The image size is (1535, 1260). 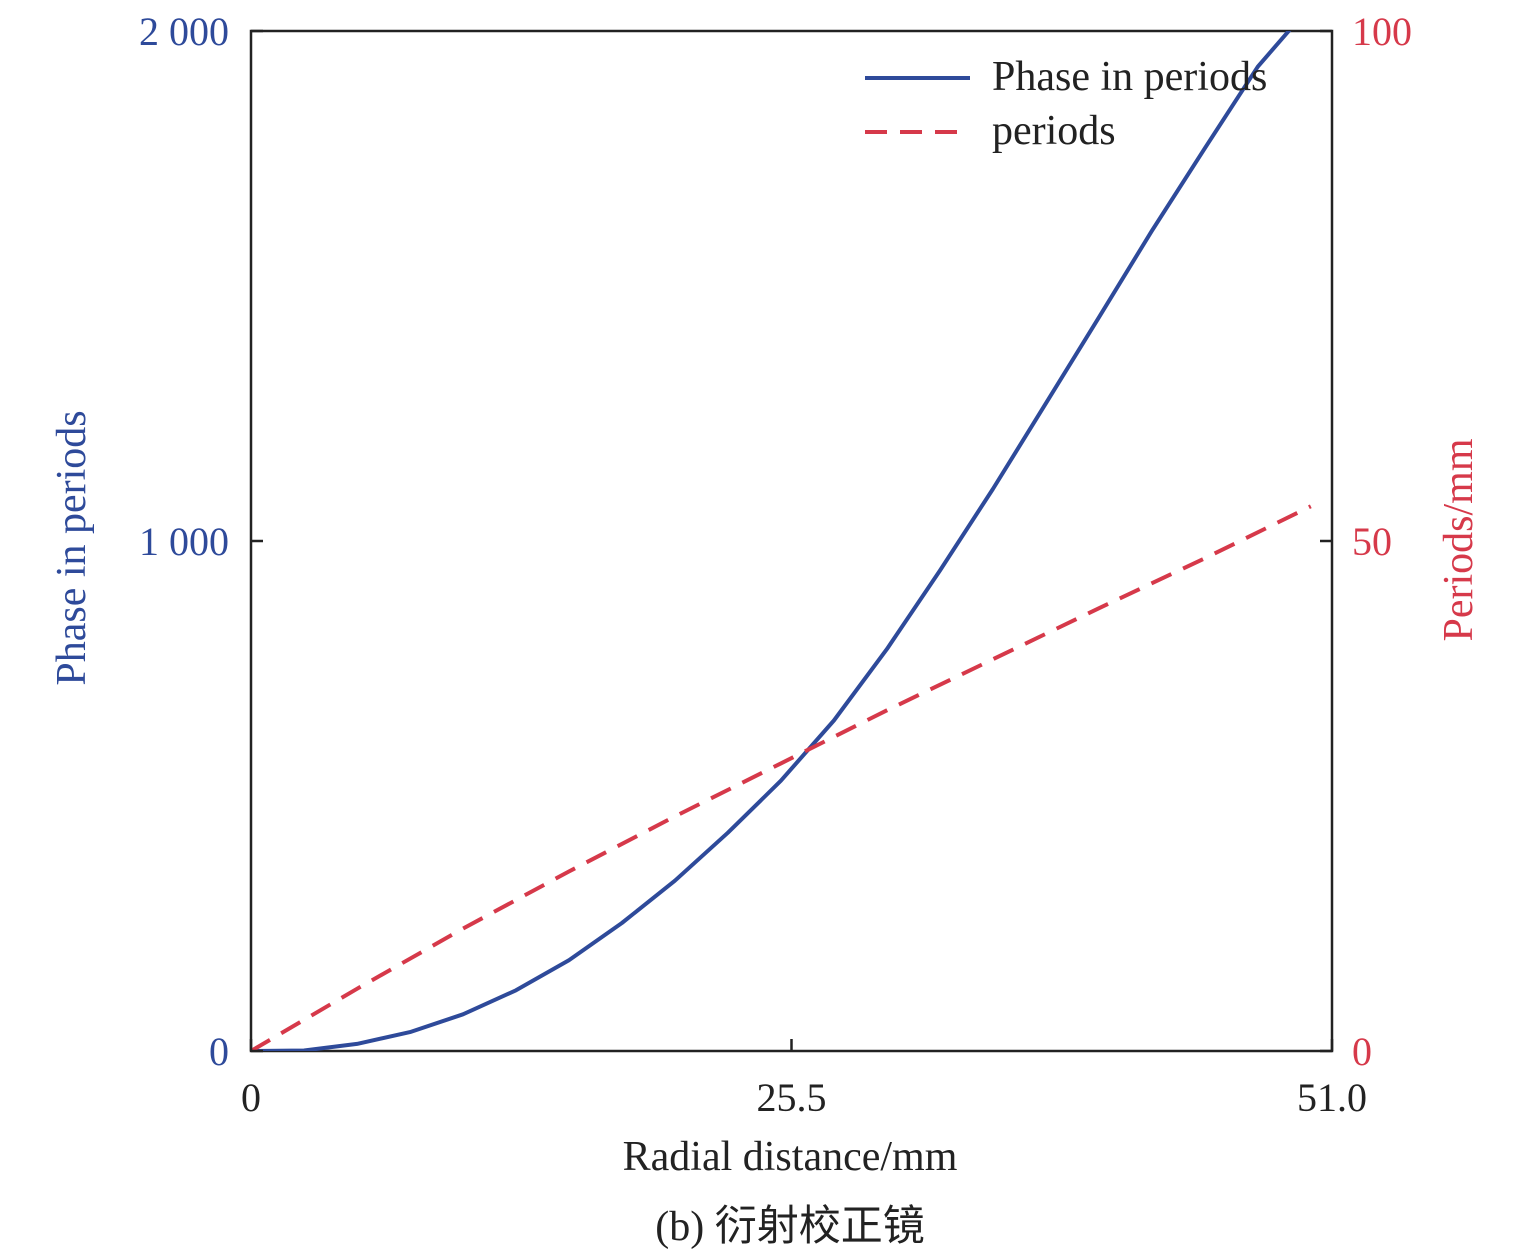 What do you see at coordinates (184, 31) in the screenshot?
I see `y-left-tick-label: 2 000` at bounding box center [184, 31].